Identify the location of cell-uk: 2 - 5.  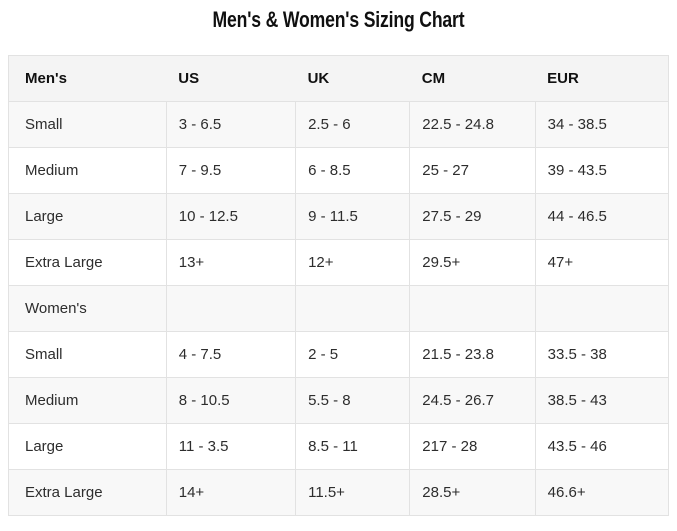
(353, 354).